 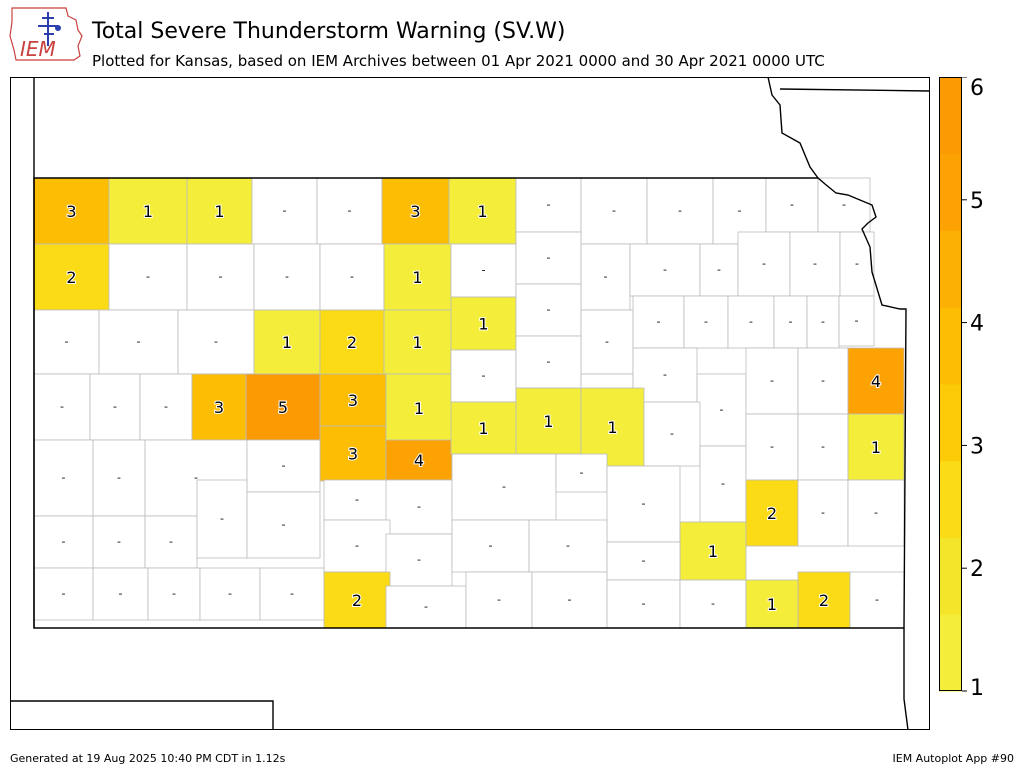 I want to click on colorbar-frame, so click(x=950, y=384).